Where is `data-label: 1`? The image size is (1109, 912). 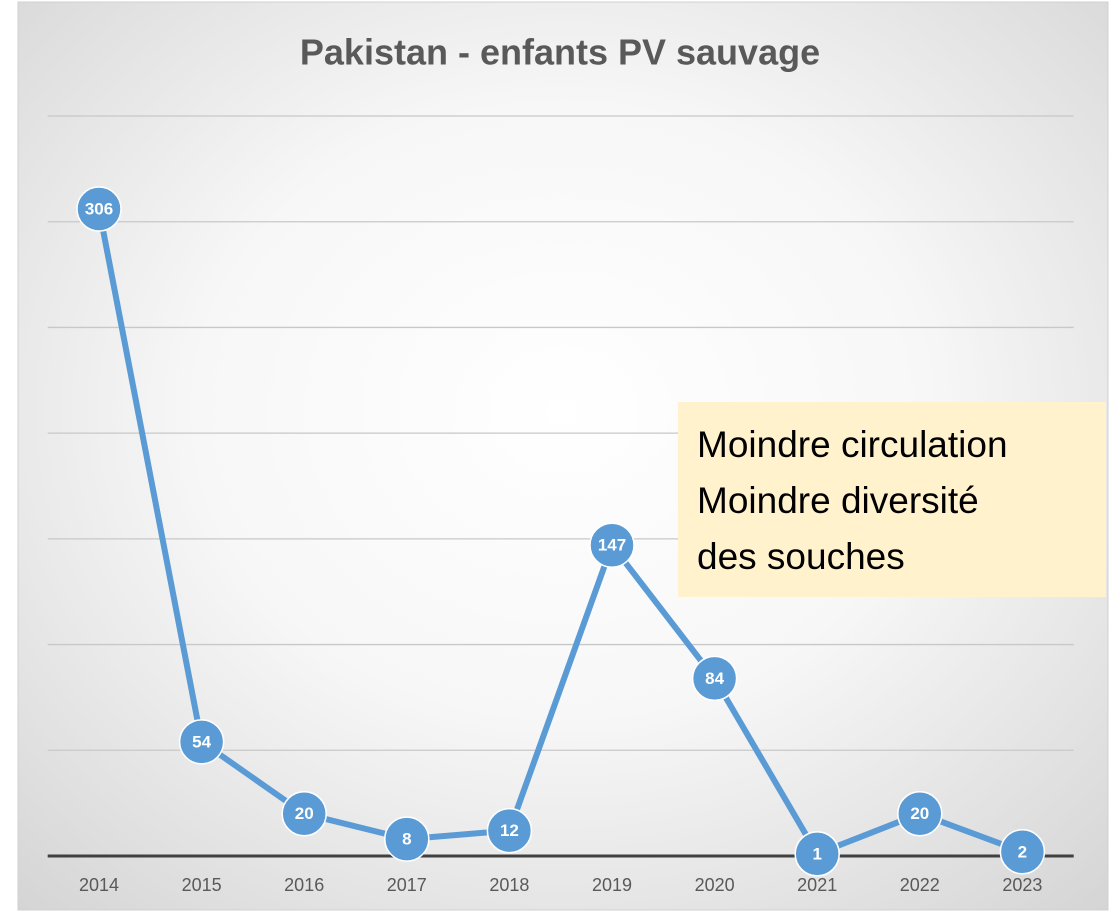 data-label: 1 is located at coordinates (816, 853).